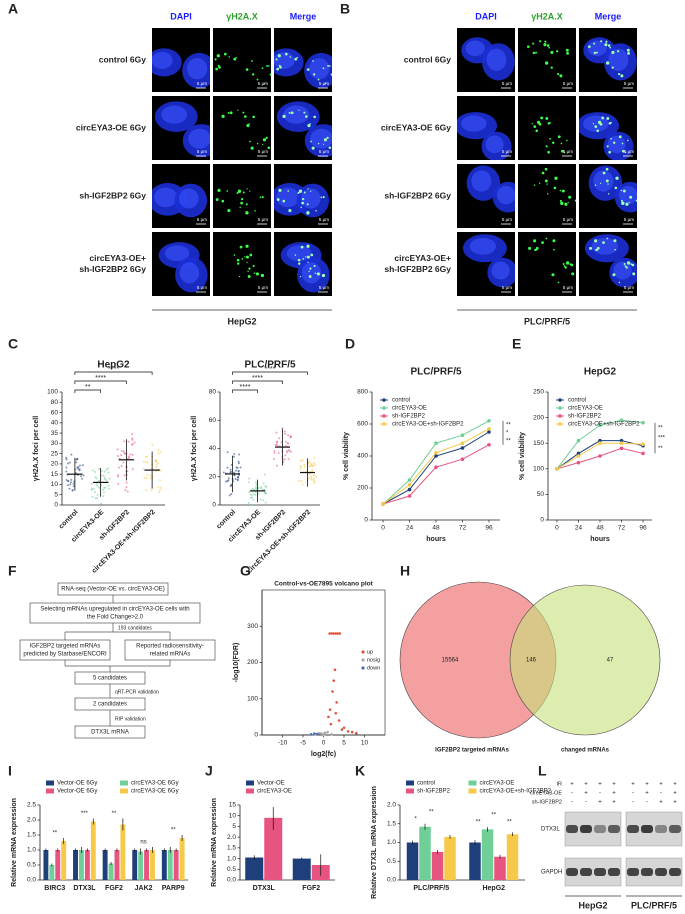 This screenshot has height=914, width=685. I want to click on y-tick-label: 0, so click(256, 735).